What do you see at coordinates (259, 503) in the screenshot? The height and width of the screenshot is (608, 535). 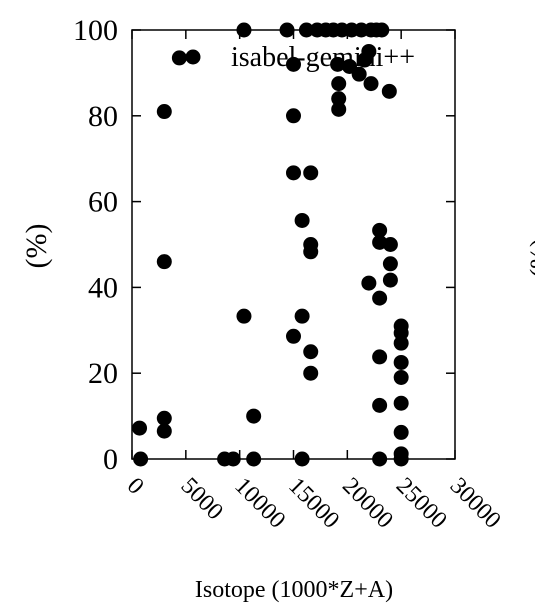 I see `x-tick-label: 10000` at bounding box center [259, 503].